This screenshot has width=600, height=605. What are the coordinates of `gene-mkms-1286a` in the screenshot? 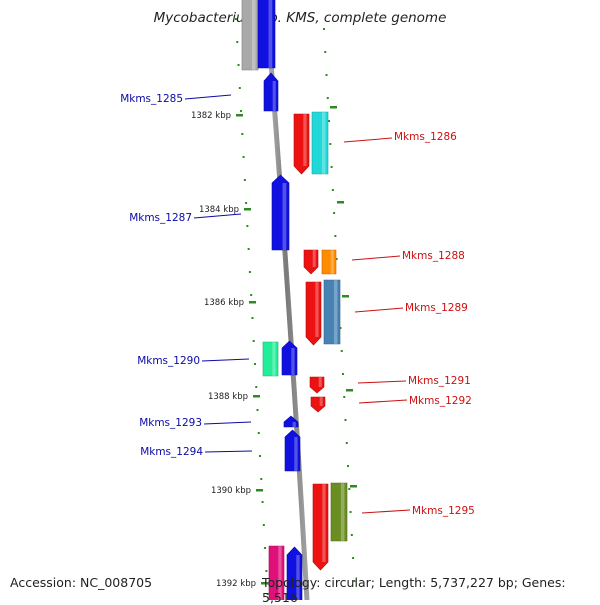 It's located at (301, 144).